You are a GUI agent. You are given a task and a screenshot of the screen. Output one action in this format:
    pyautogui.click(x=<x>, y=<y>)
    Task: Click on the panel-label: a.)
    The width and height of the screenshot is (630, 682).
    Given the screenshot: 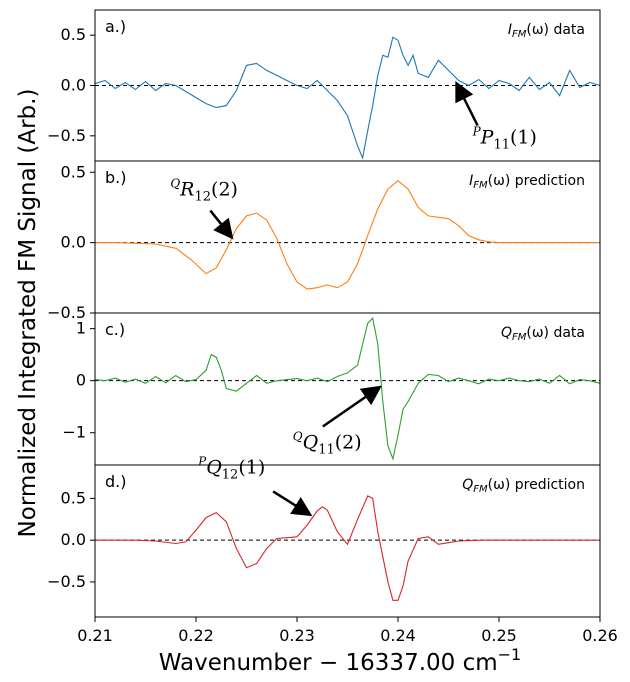 What is the action you would take?
    pyautogui.click(x=115, y=26)
    